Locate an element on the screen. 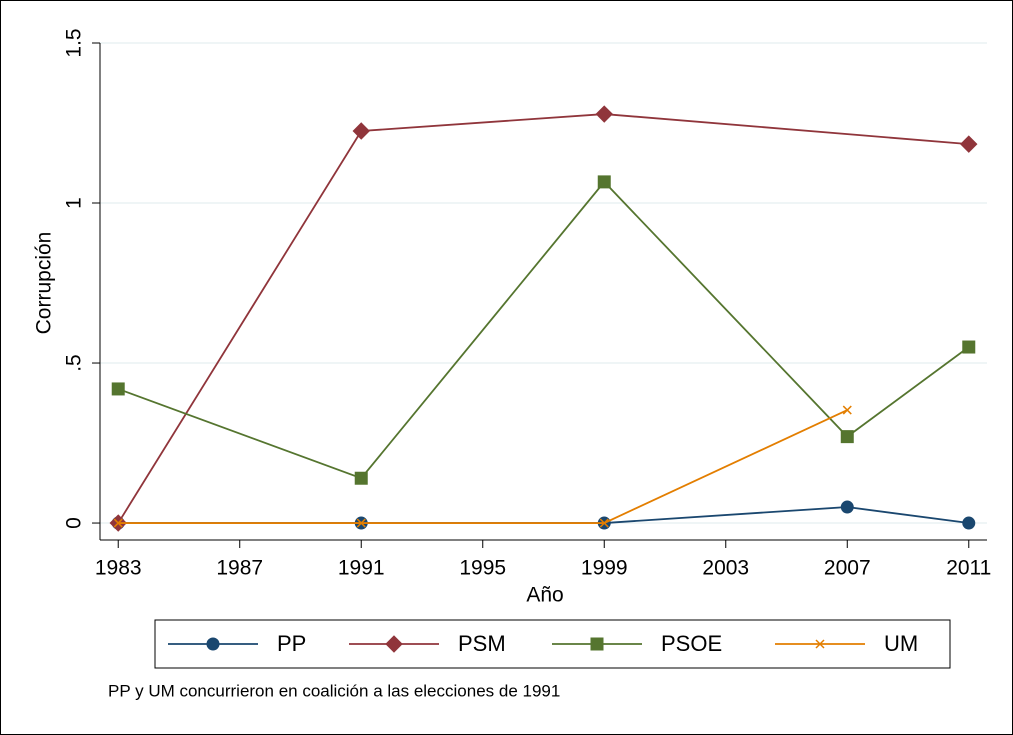 The width and height of the screenshot is (1013, 735). y-tick-label: .5 is located at coordinates (74, 363).